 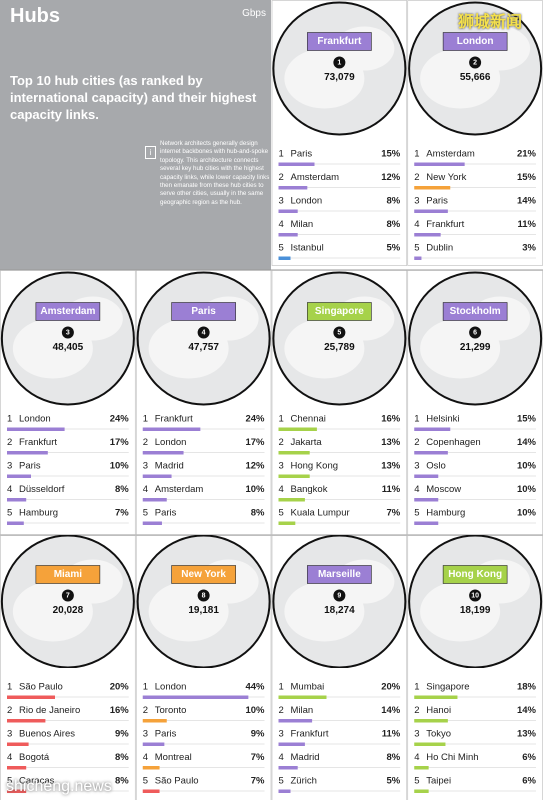 I want to click on hub-capacity: 48,405, so click(x=68, y=347).